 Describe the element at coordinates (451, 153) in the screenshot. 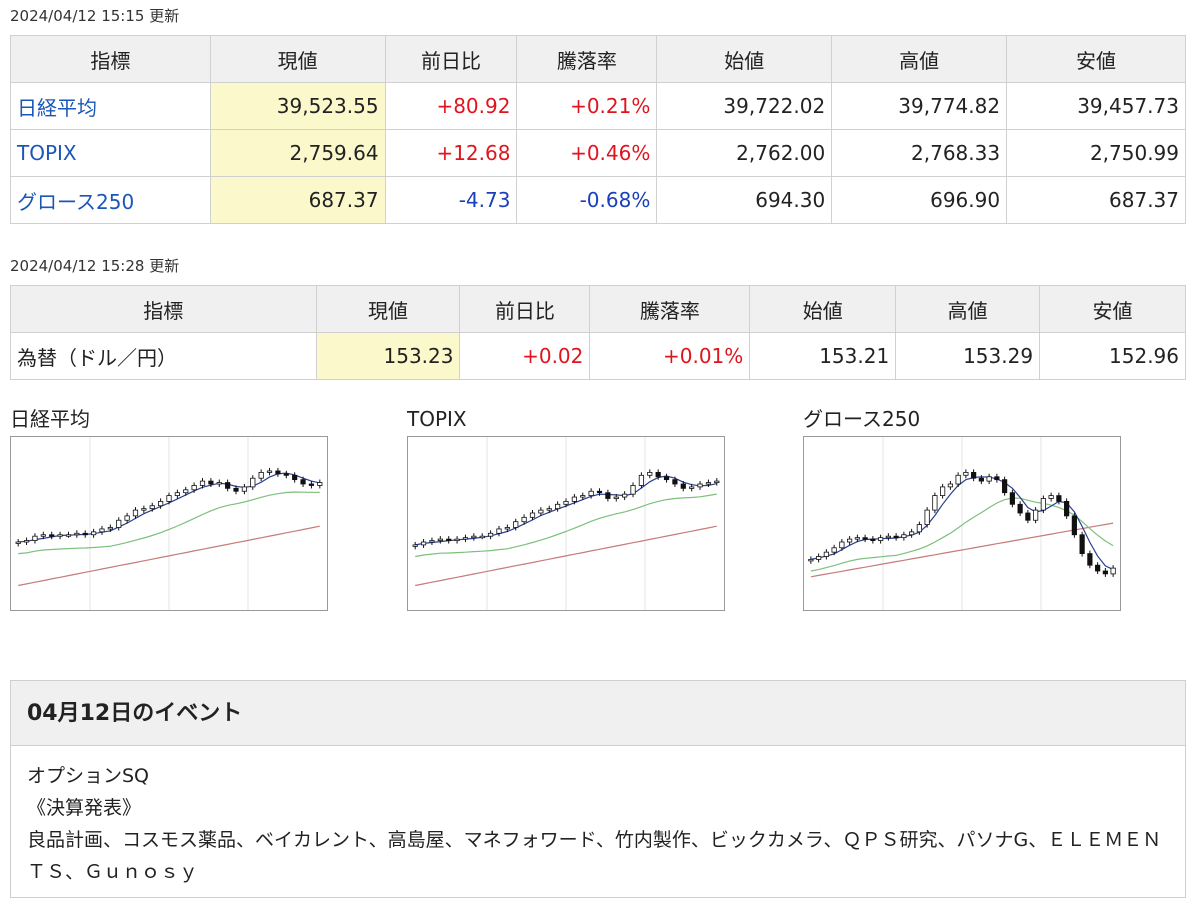

I see `topix-change: +12.68` at that location.